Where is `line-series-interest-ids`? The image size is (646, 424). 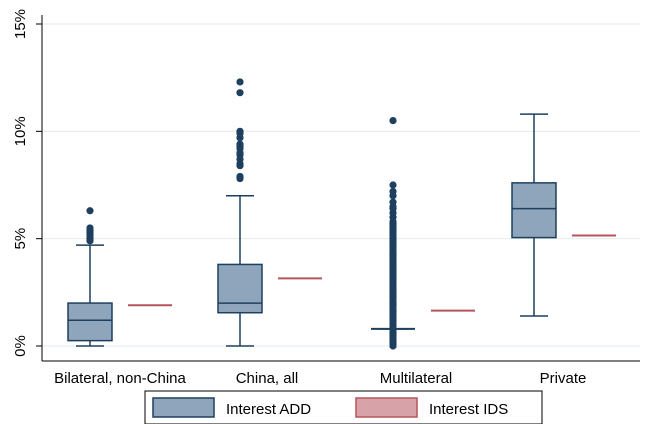
line-series-interest-ids is located at coordinates (372, 273).